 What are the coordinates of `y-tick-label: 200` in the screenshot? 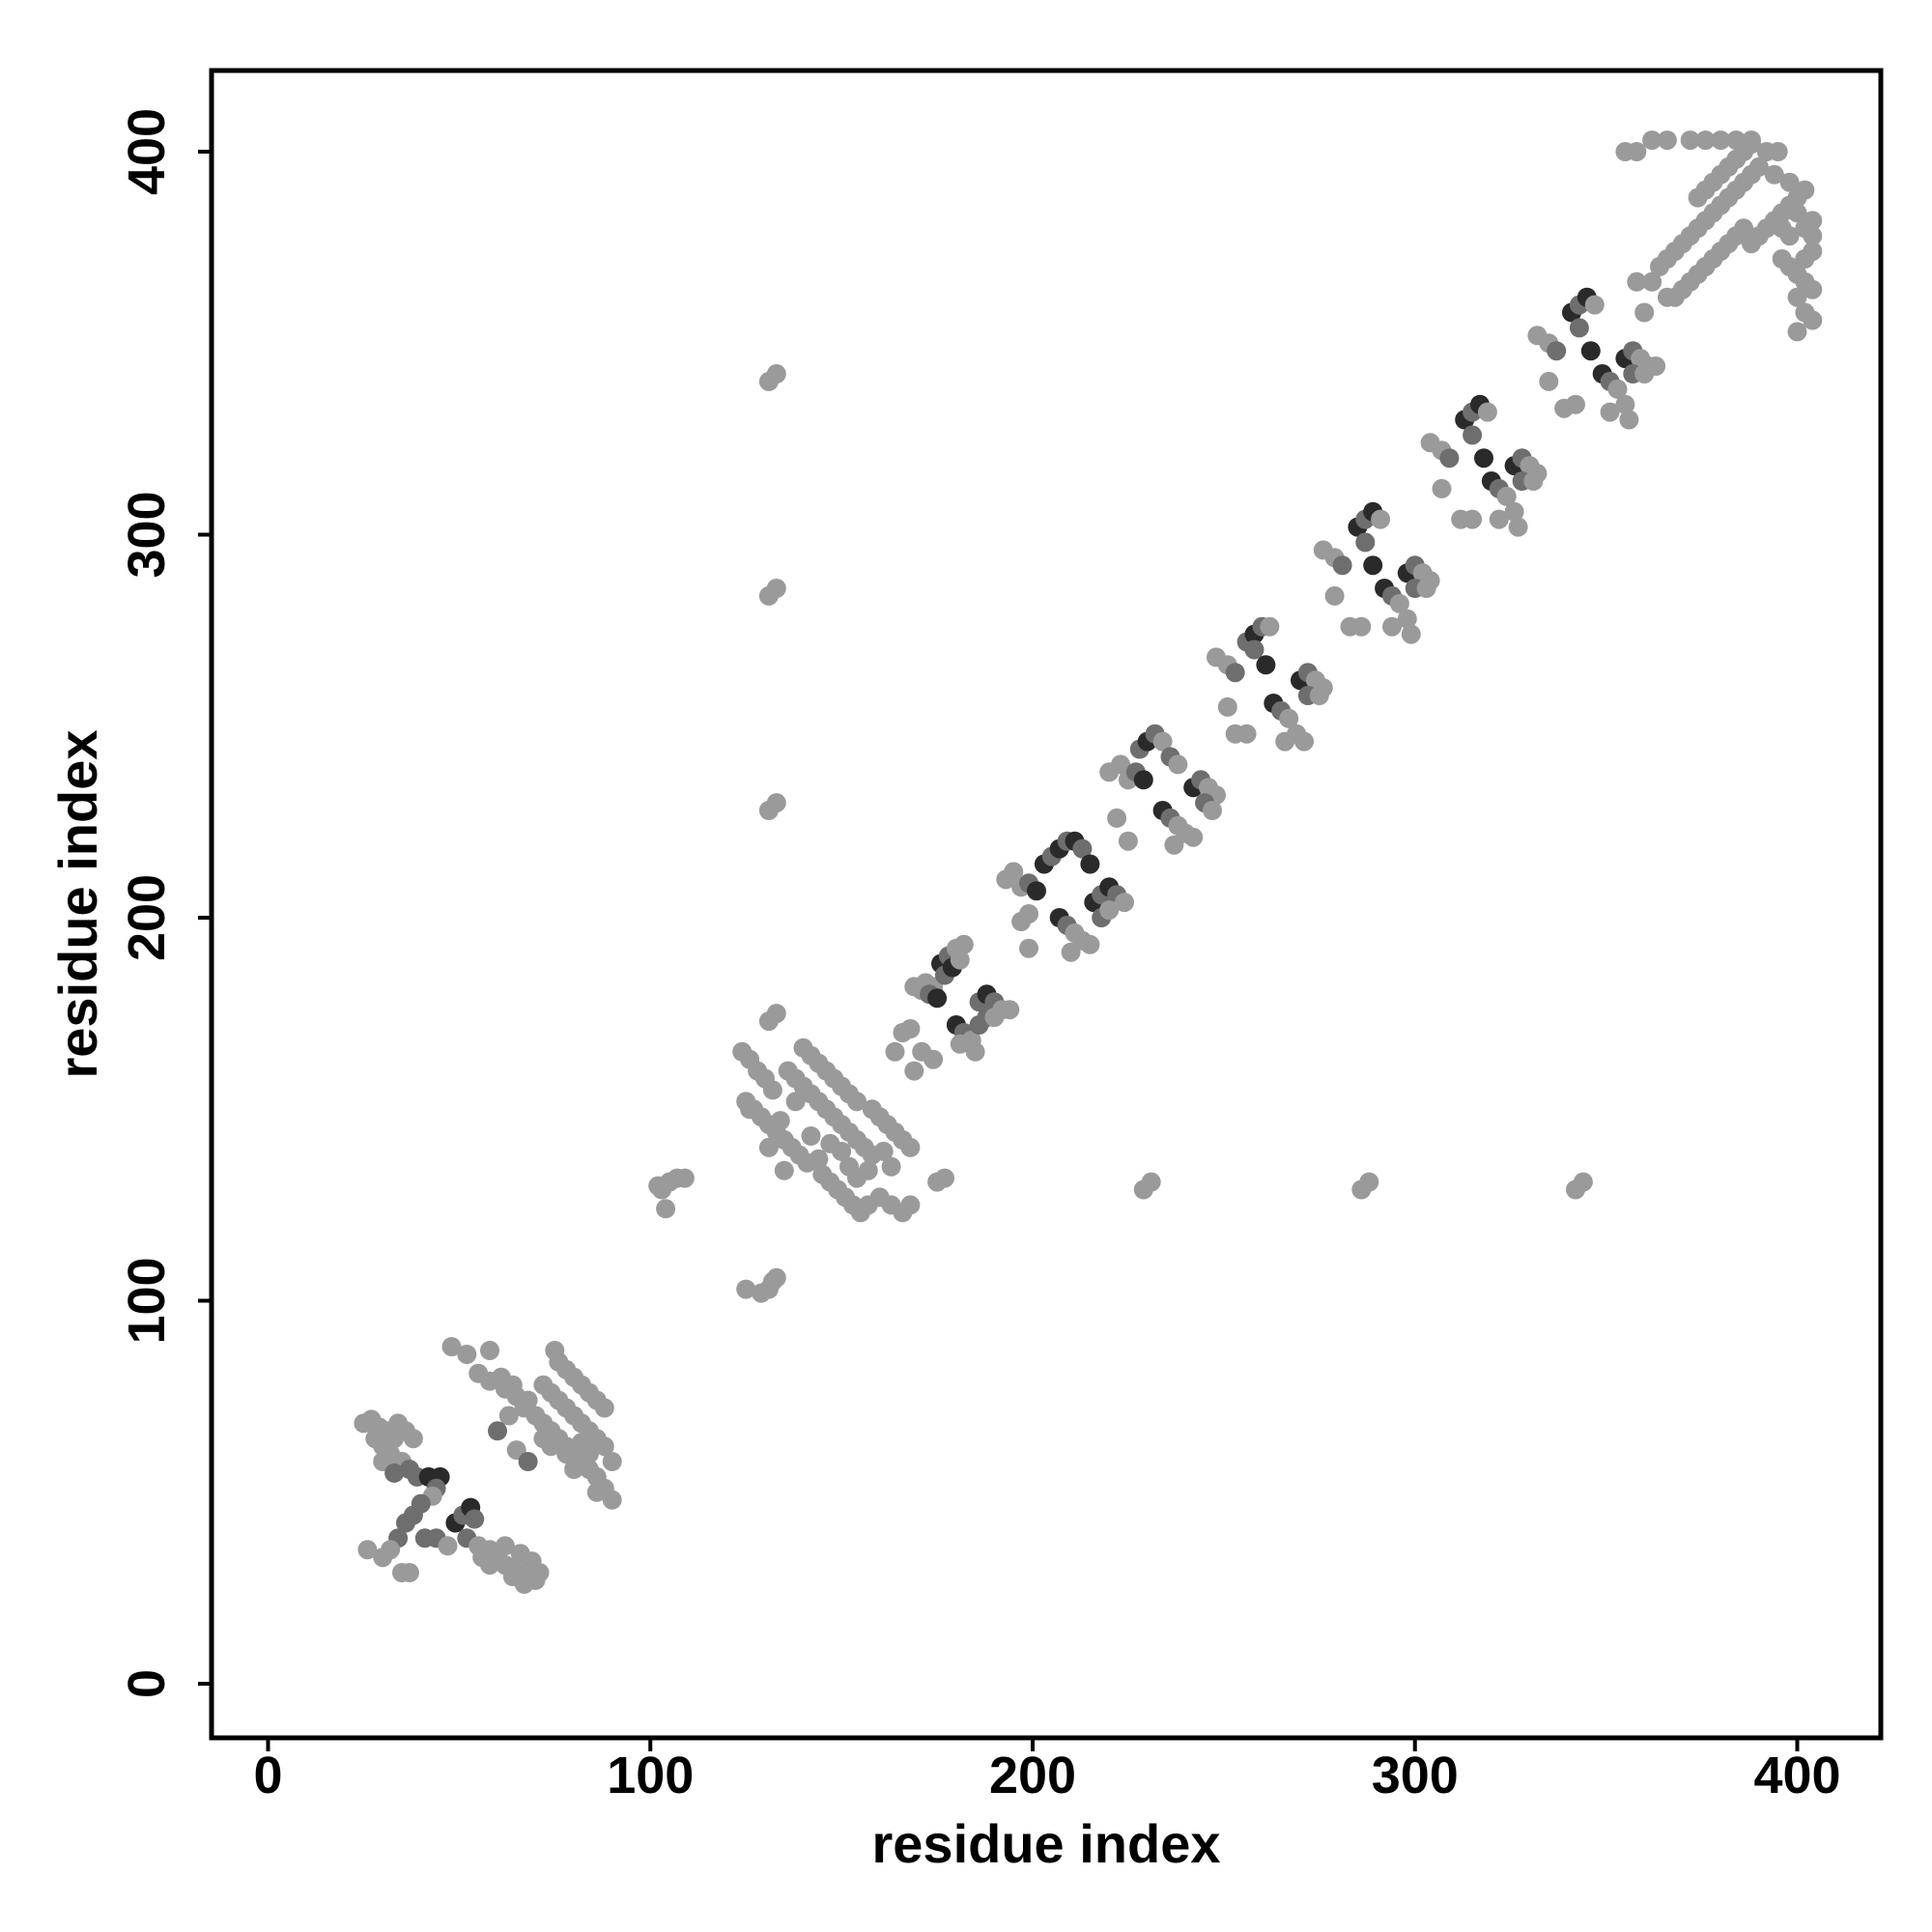 It's located at (147, 917).